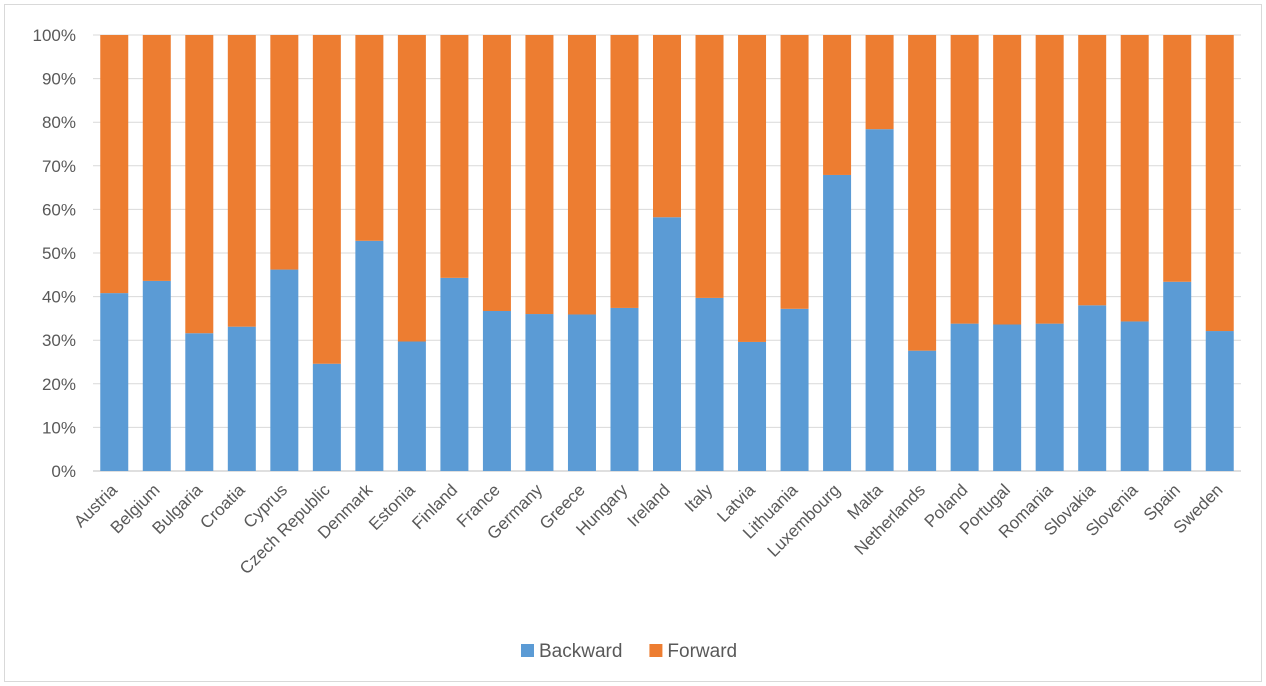 The width and height of the screenshot is (1266, 686). Describe the element at coordinates (59, 253) in the screenshot. I see `y-tick-label: 50%` at that location.